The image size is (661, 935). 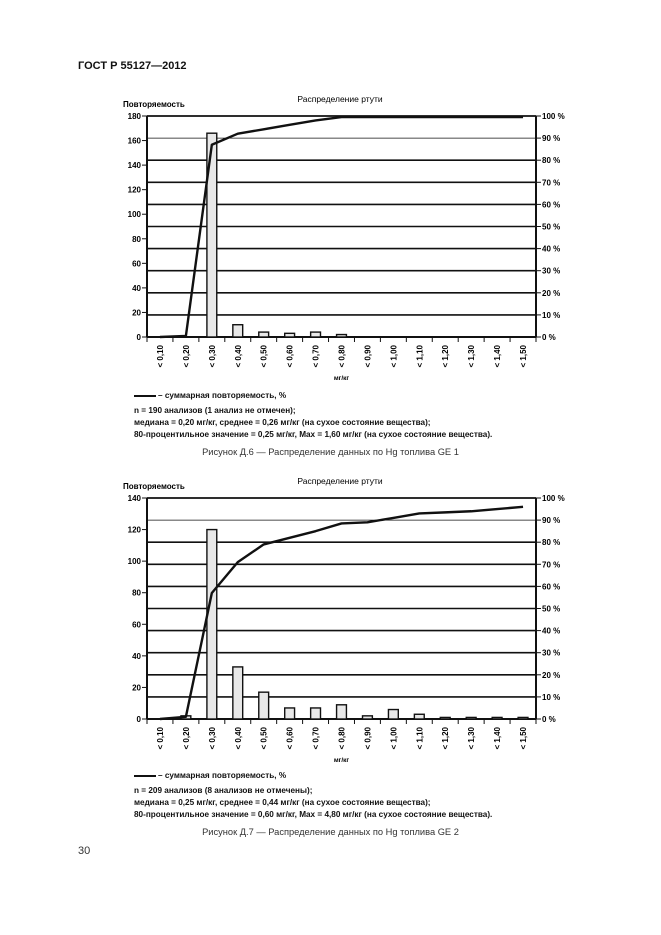 What do you see at coordinates (135, 141) in the screenshot?
I see `y-tick-label: 160` at bounding box center [135, 141].